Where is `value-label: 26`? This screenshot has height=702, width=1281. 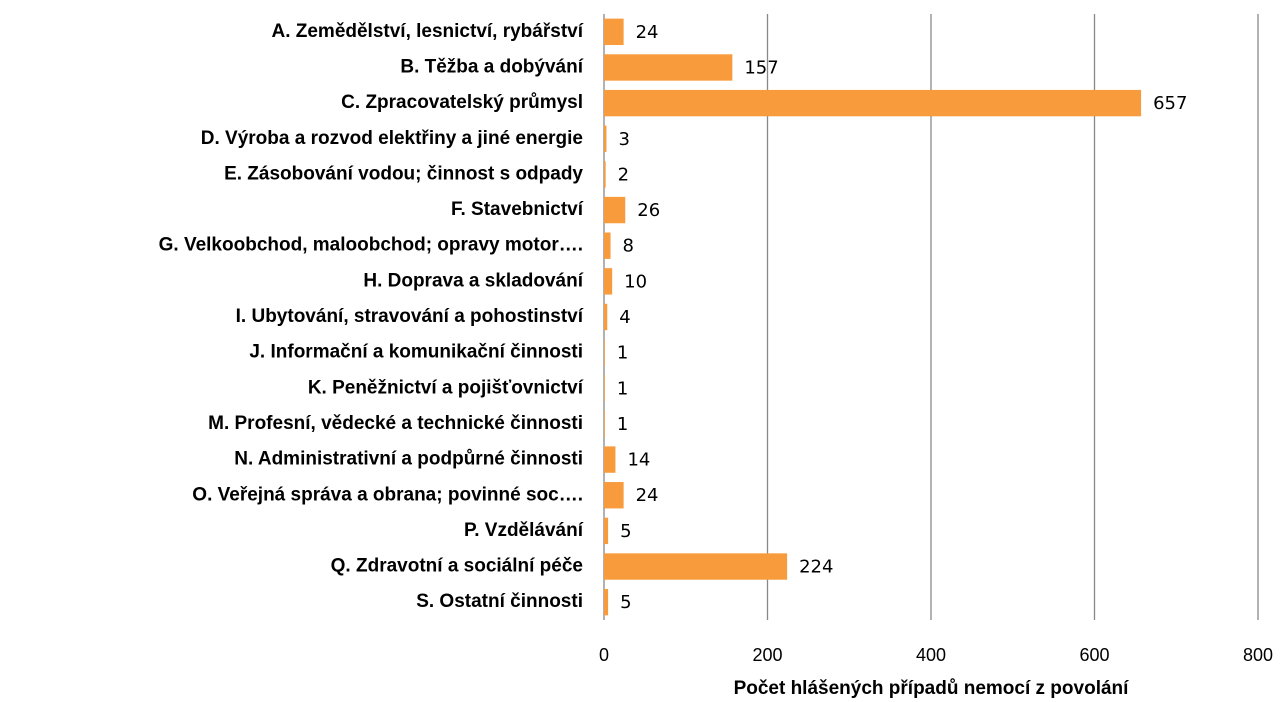 value-label: 26 is located at coordinates (648, 210).